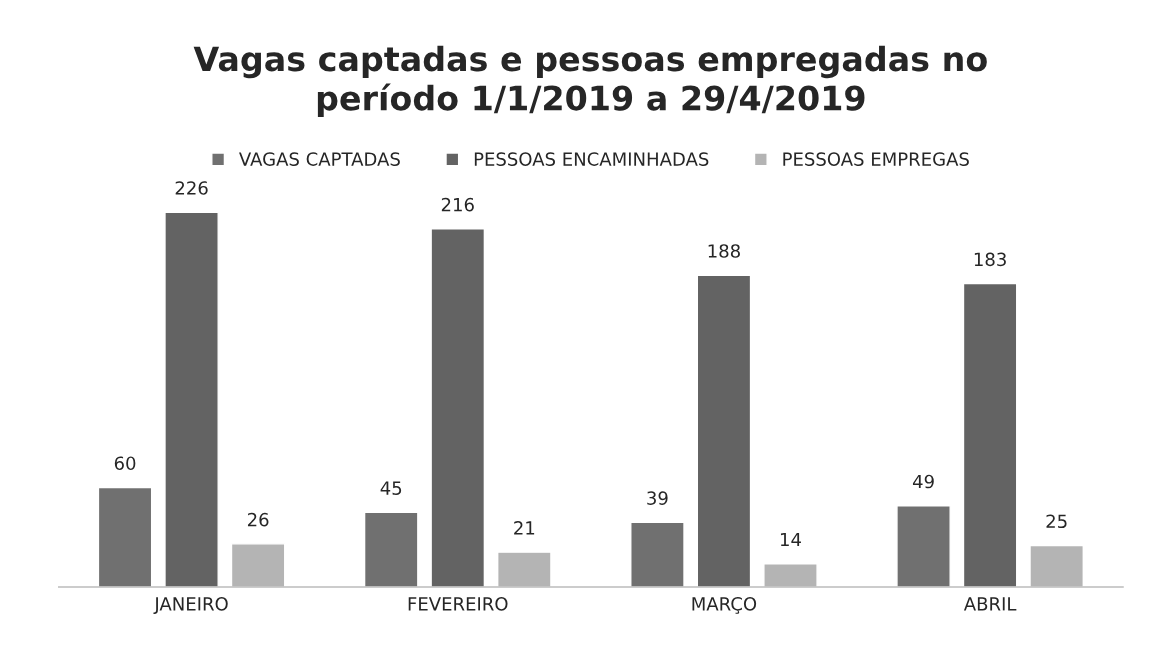 The image size is (1170, 645). I want to click on x-tick-label: FEVEREIRO, so click(458, 603).